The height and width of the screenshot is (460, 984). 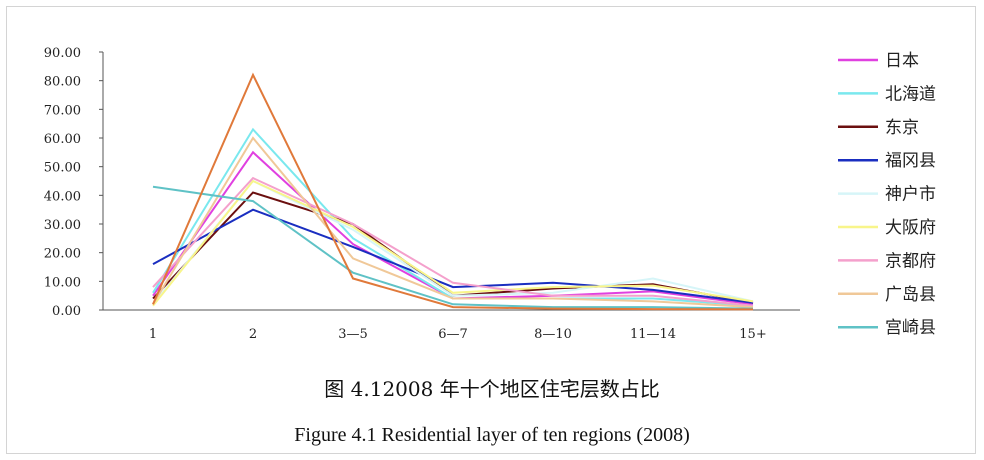 What do you see at coordinates (553, 334) in the screenshot?
I see `x-tick-label: 8—10` at bounding box center [553, 334].